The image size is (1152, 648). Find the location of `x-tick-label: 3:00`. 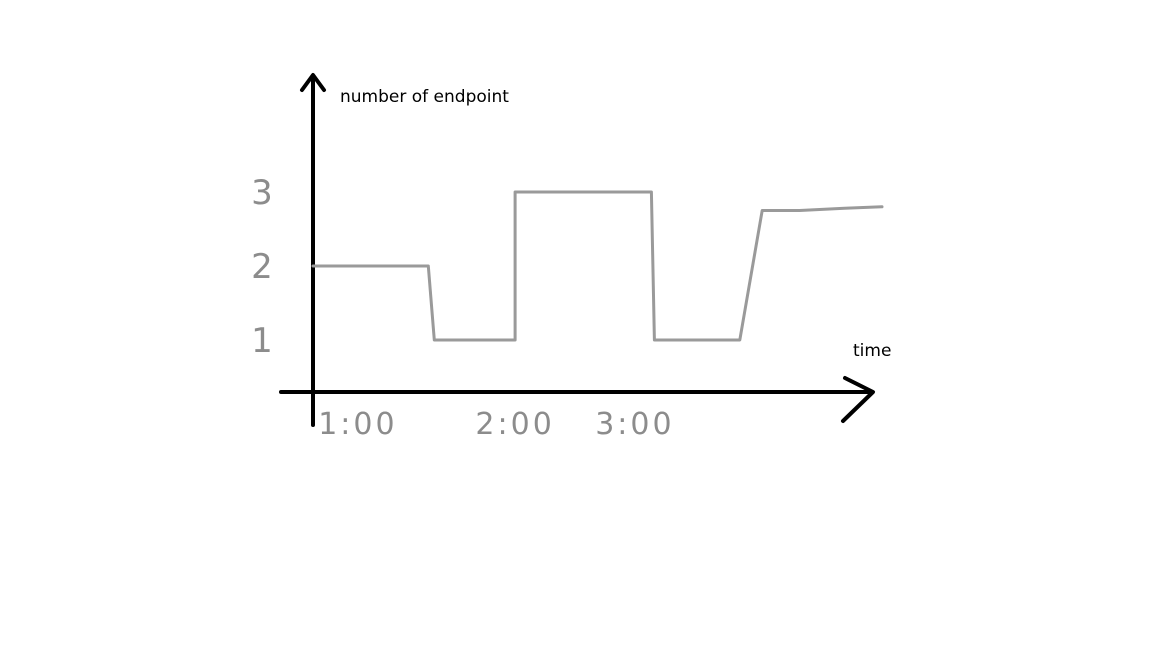

x-tick-label: 3:00 is located at coordinates (634, 424).